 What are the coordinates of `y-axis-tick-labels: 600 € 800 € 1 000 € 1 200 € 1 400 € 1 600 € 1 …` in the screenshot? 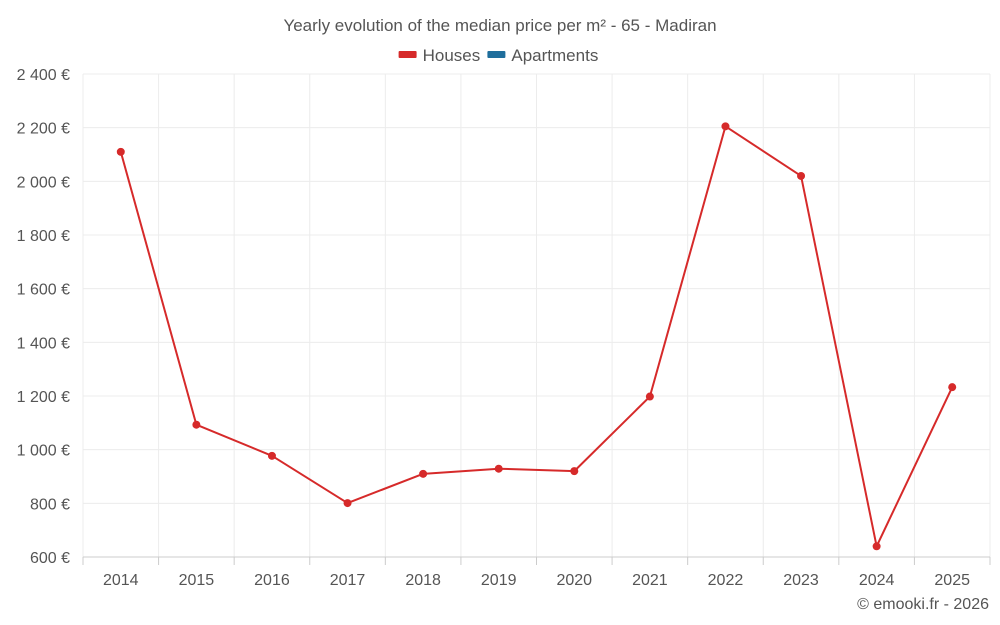 It's located at (43, 317).